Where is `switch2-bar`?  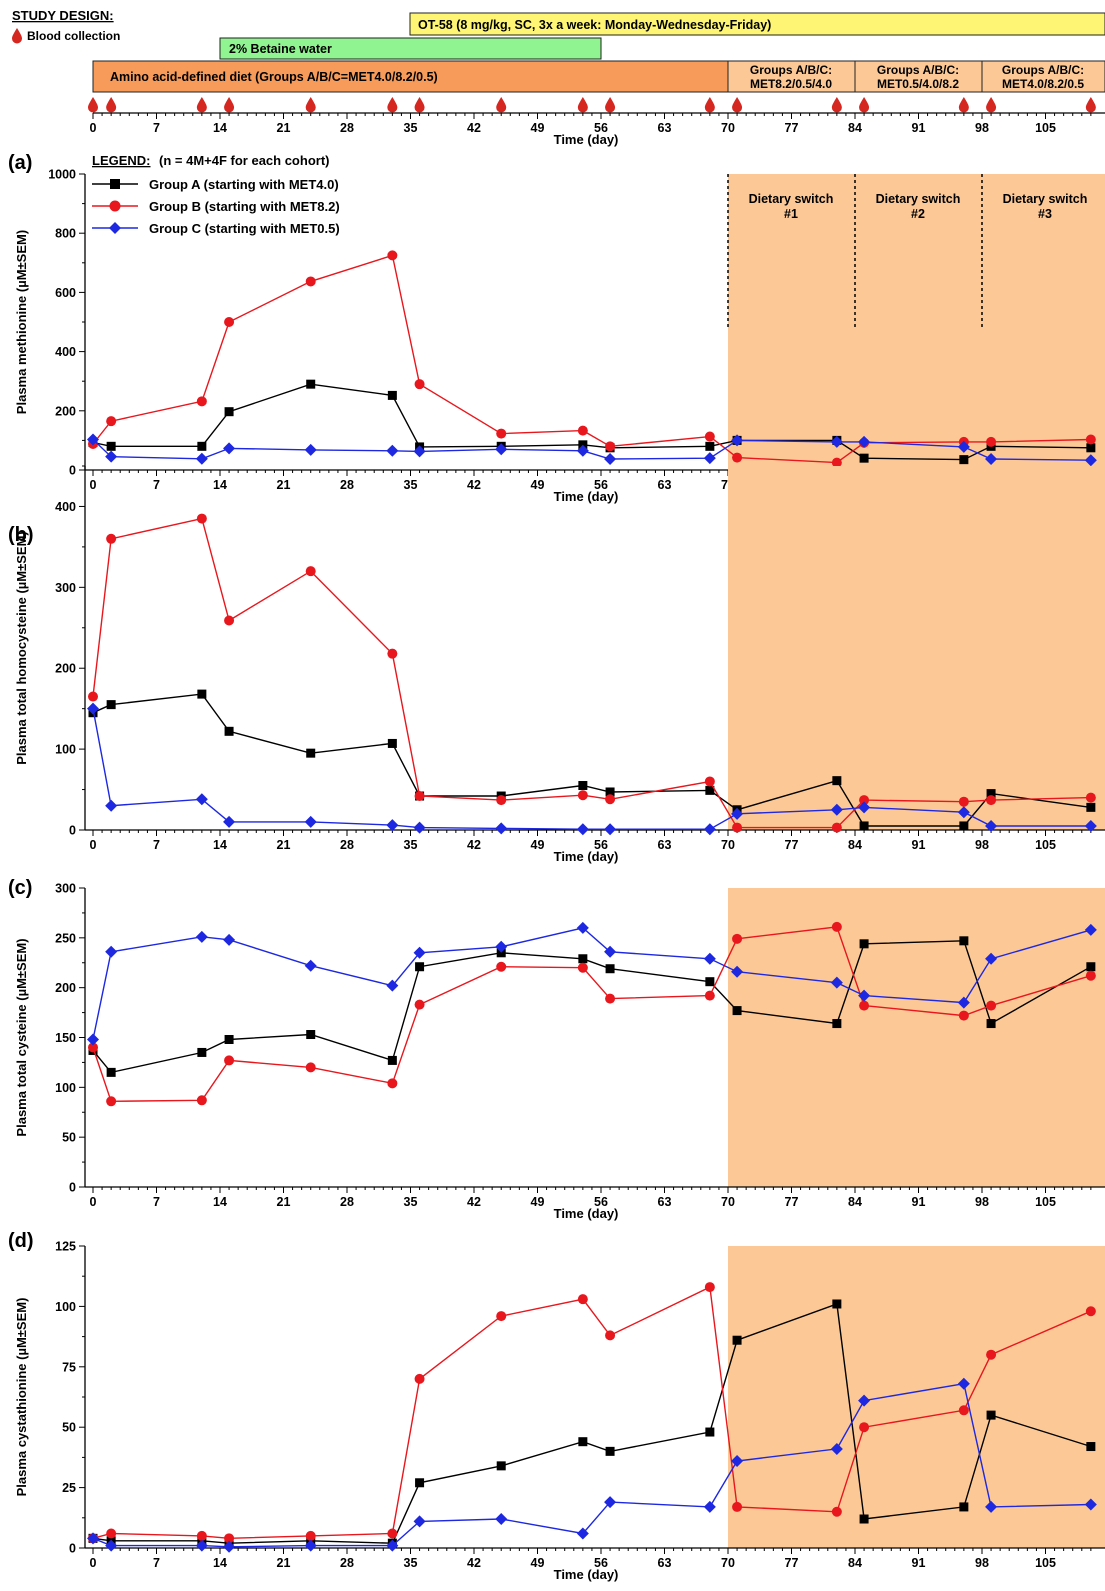 switch2-bar is located at coordinates (918, 76).